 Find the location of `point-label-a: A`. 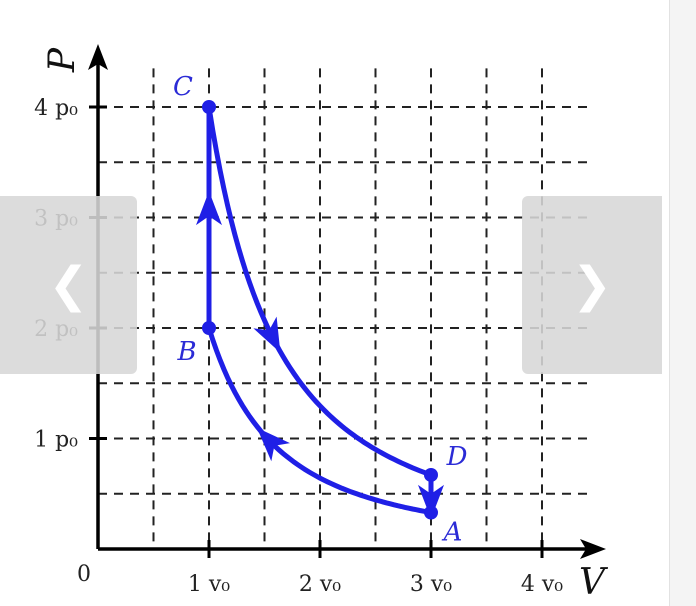

point-label-a: A is located at coordinates (452, 533).